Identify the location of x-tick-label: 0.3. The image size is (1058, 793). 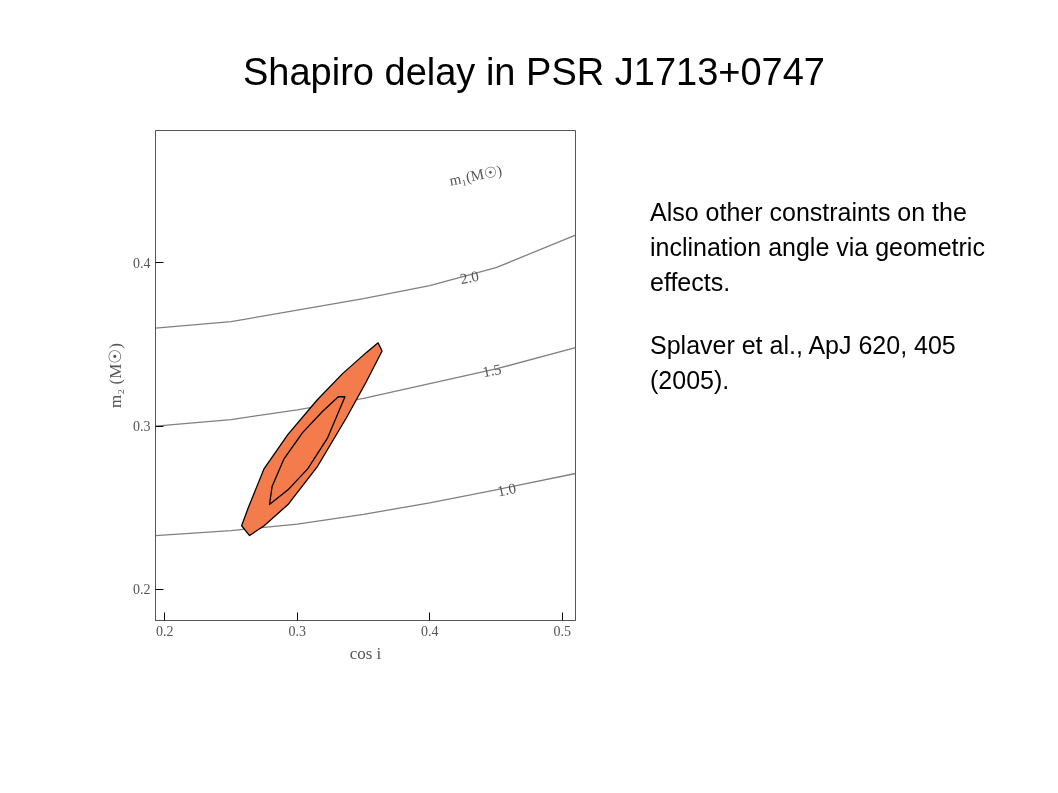
(297, 631).